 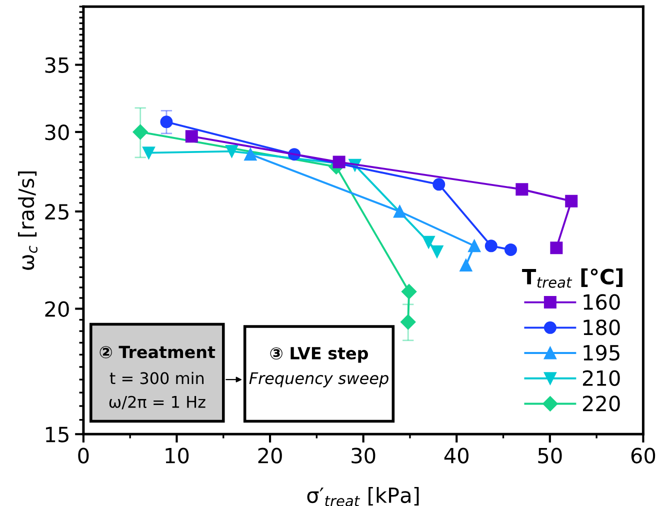 I want to click on annotation: Frequency sweep, so click(x=318, y=380).